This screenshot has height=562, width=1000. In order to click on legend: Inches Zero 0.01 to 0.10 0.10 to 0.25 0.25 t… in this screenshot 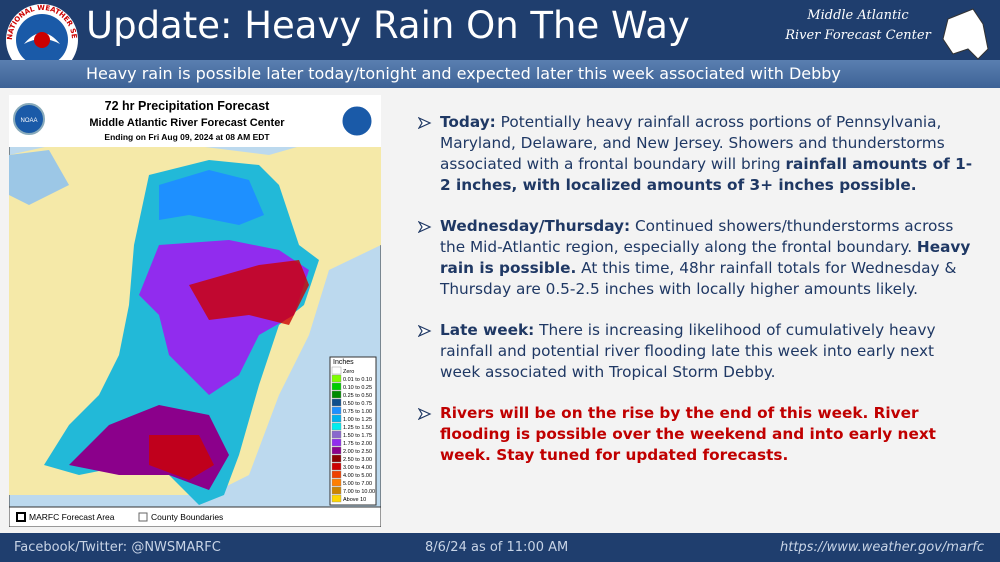, I will do `click(353, 431)`.